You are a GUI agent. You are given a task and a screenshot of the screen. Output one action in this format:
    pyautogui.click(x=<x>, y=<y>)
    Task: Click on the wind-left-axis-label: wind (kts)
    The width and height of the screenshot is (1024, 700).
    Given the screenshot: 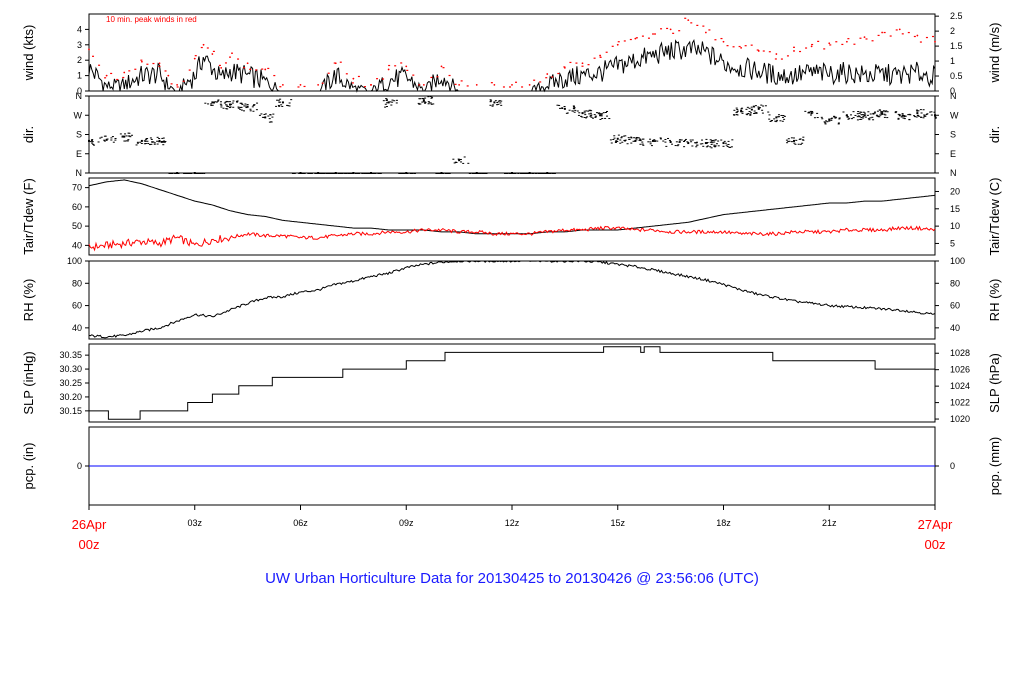 What is the action you would take?
    pyautogui.click(x=28, y=53)
    